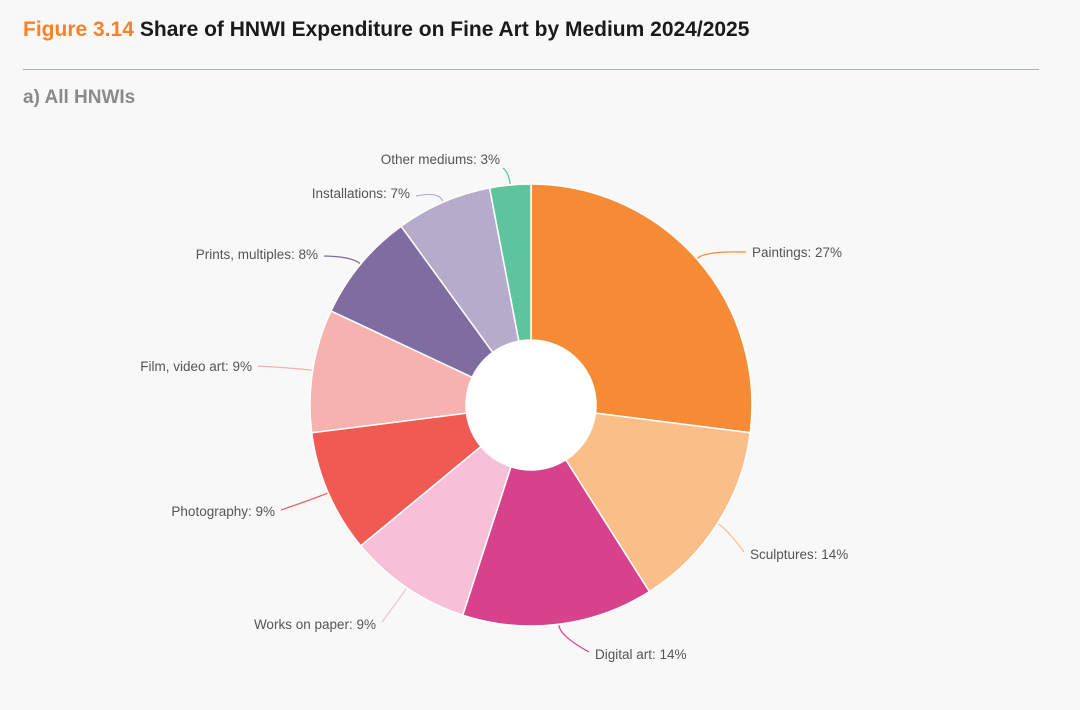 The height and width of the screenshot is (710, 1080). Describe the element at coordinates (315, 624) in the screenshot. I see `label-works-on-paper: Works on paper: 9%` at that location.